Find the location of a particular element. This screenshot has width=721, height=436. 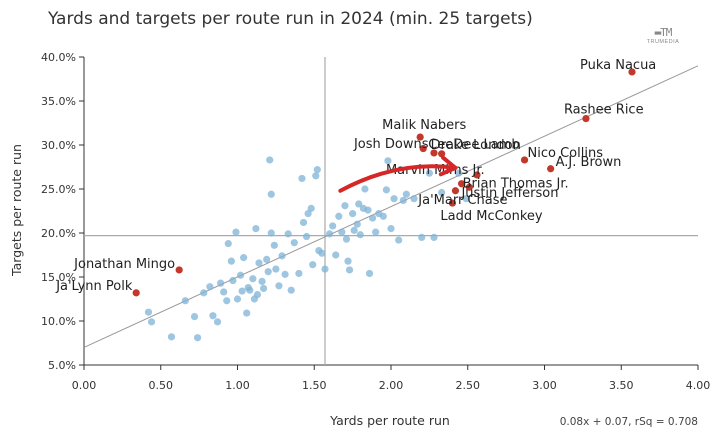

x-tick-label: 3.50 is located at coordinates (621, 385).